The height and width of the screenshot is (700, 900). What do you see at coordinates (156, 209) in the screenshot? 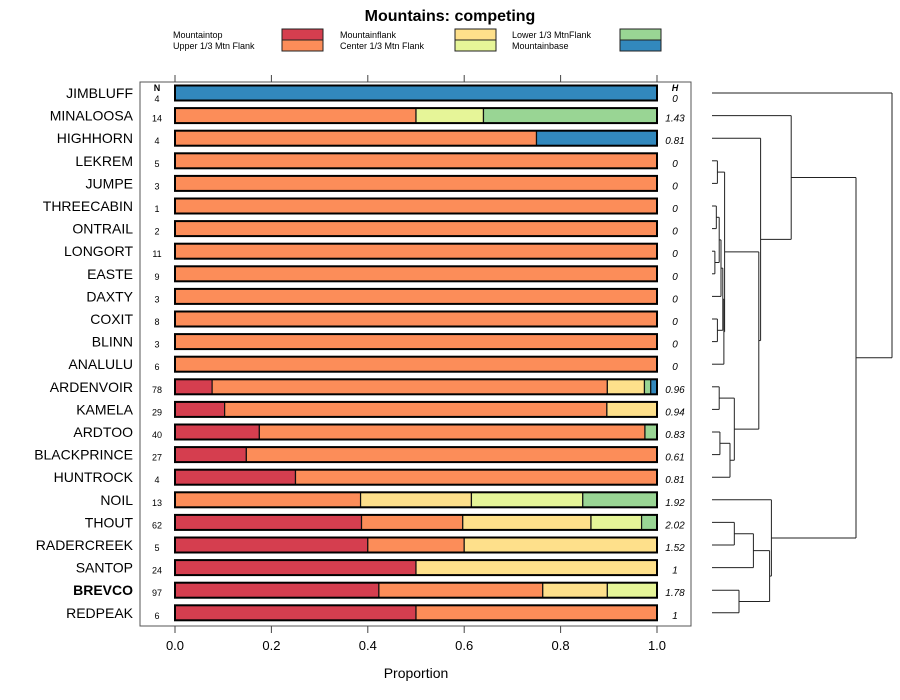
I see `n-value: 1` at bounding box center [156, 209].